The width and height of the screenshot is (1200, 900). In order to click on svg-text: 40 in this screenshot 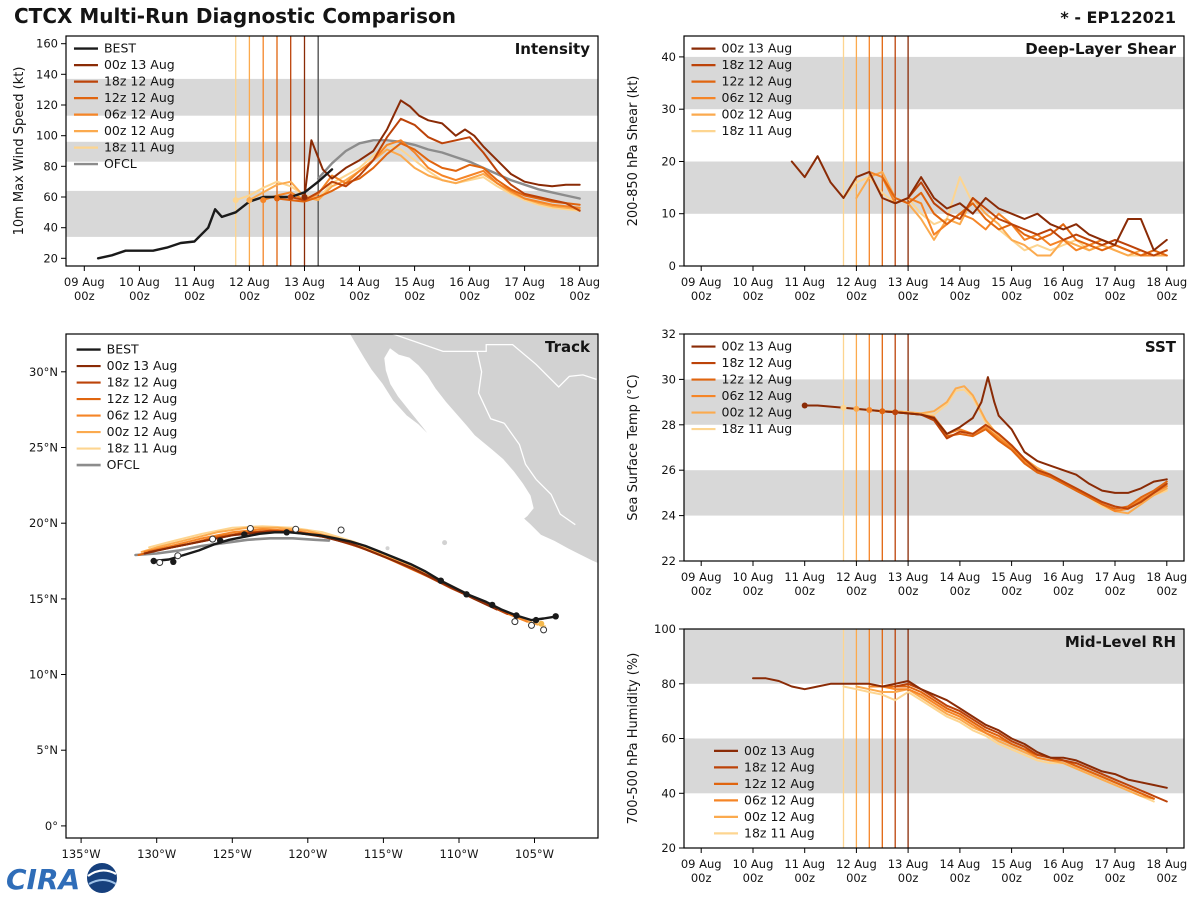, I will do `click(668, 57)`.